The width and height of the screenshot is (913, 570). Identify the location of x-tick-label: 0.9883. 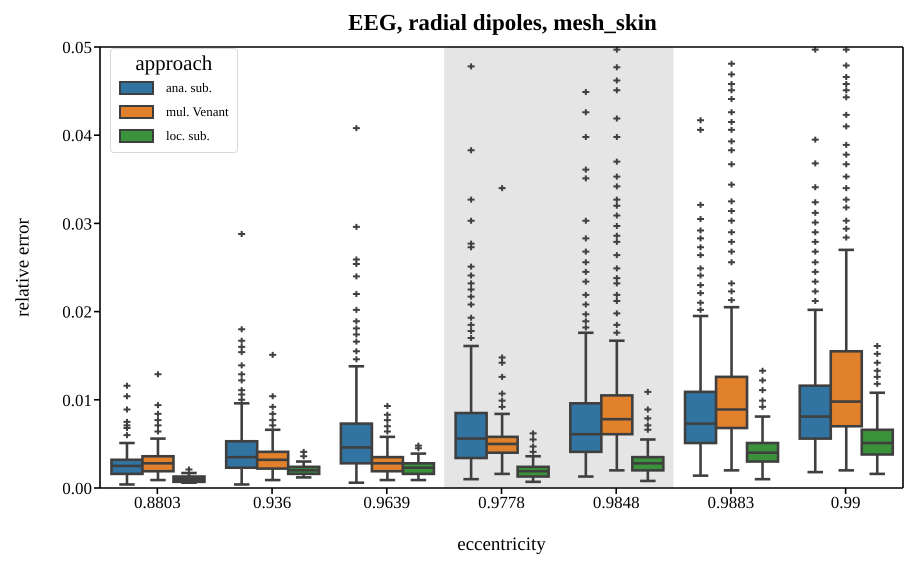
(731, 502).